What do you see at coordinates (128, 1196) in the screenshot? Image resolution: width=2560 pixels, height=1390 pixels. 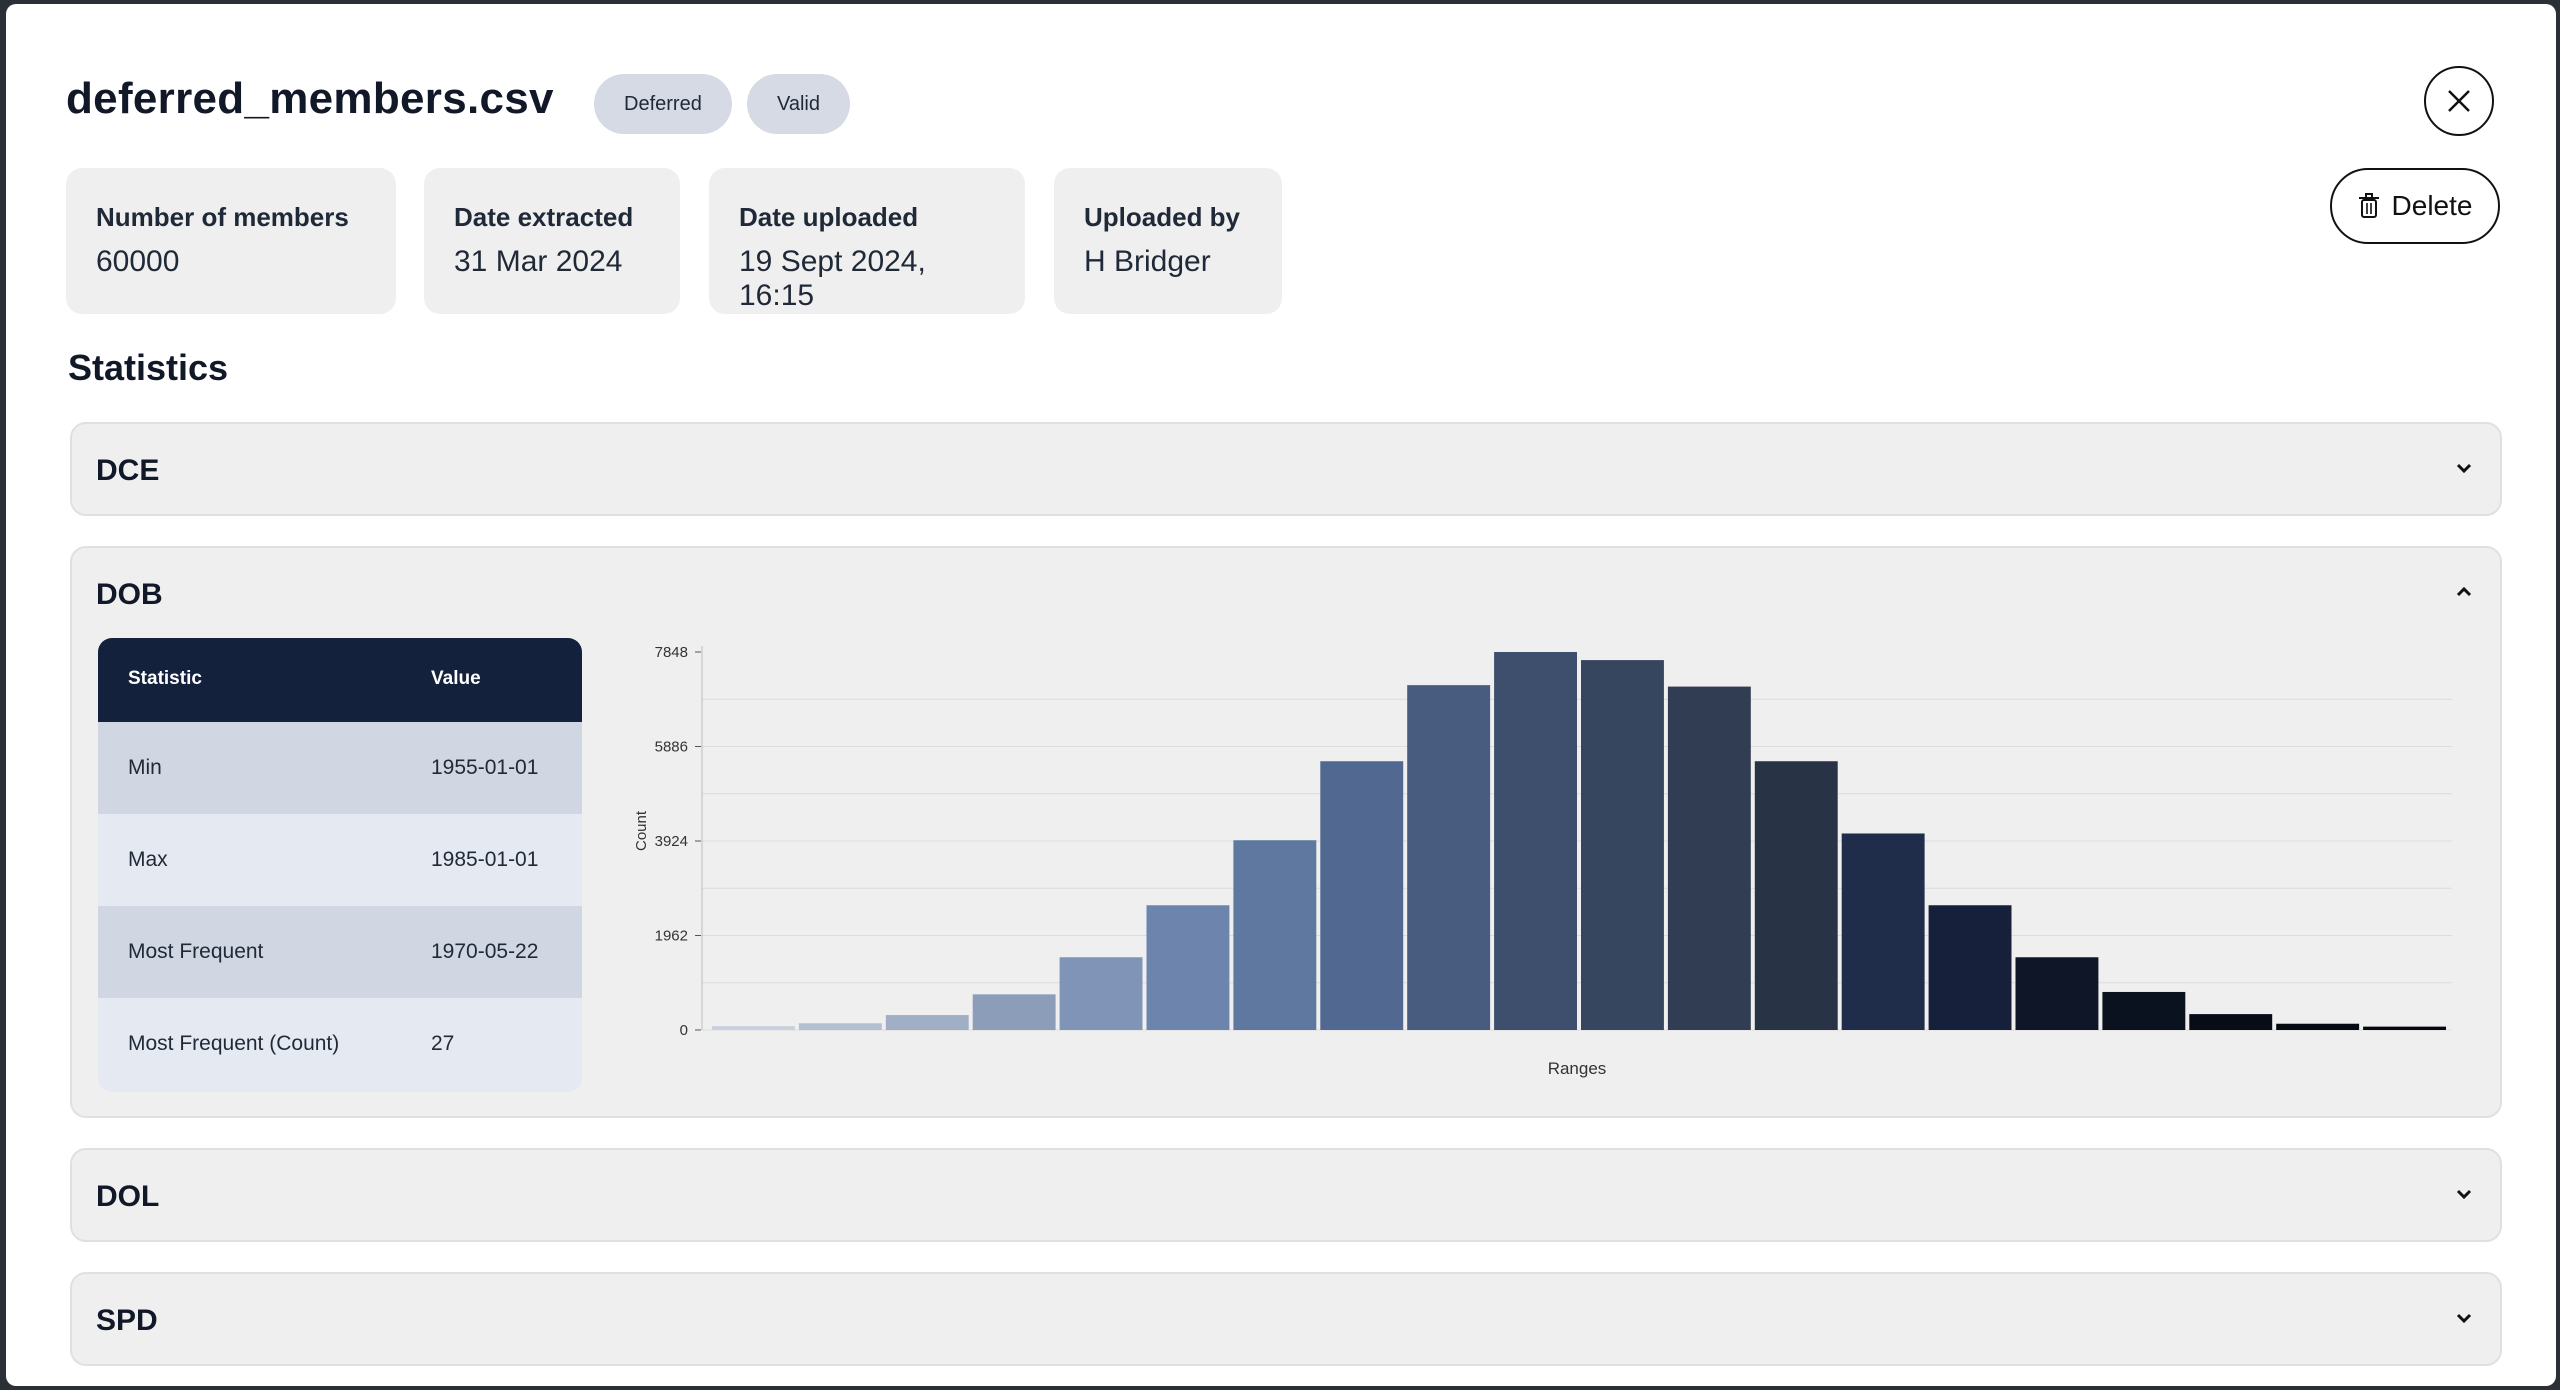 I see `accordion-title: DOL` at bounding box center [128, 1196].